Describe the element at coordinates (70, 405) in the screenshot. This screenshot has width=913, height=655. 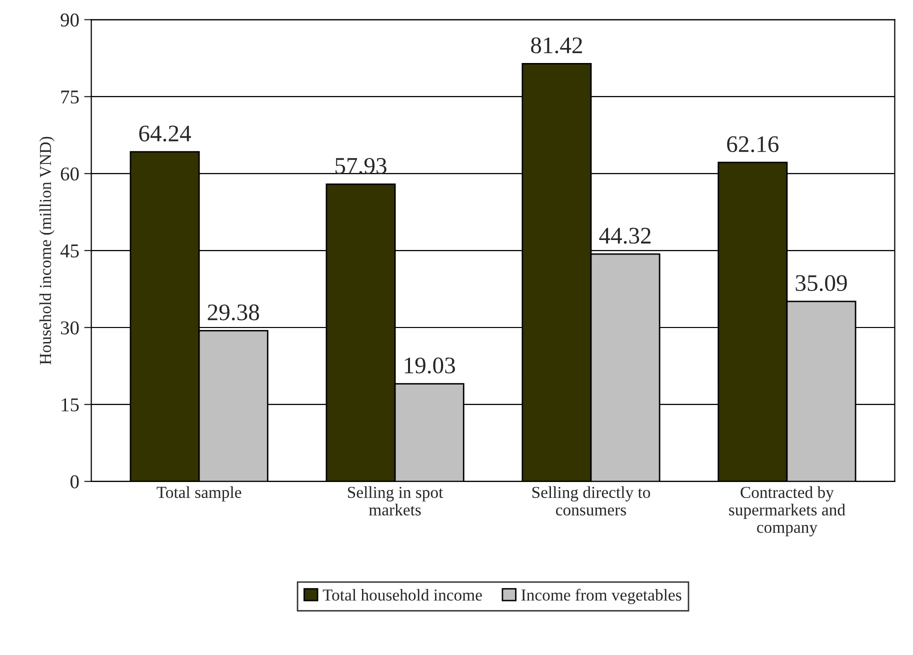
I see `y-tick-label: 15` at that location.